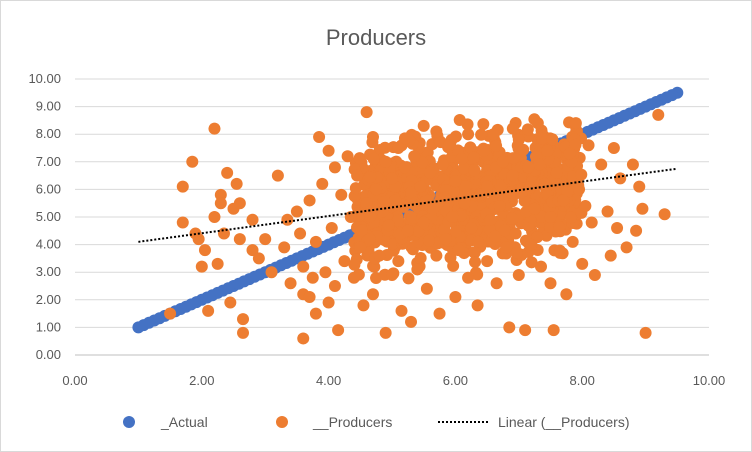 The image size is (752, 452). I want to click on x-tick-label: 0.00, so click(74, 380).